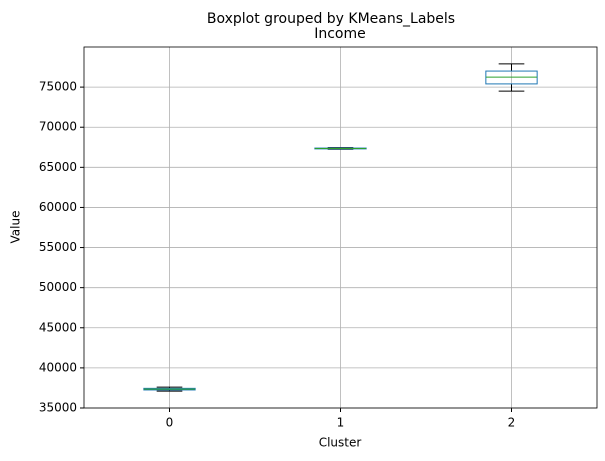  What do you see at coordinates (58, 408) in the screenshot?
I see `y-tick-label: 35000` at bounding box center [58, 408].